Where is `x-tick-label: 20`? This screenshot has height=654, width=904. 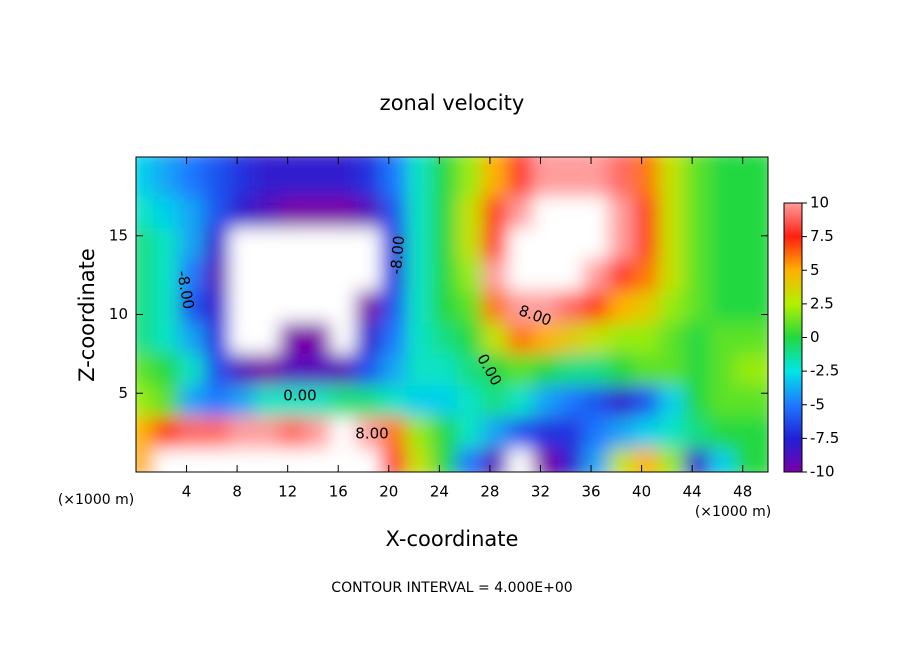 x-tick-label: 20 is located at coordinates (388, 492).